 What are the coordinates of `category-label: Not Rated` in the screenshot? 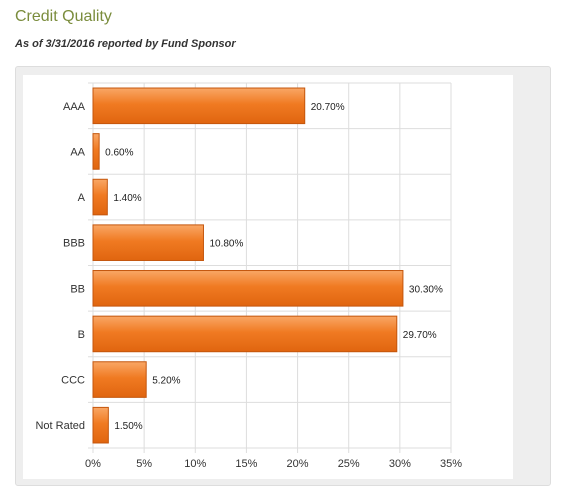 It's located at (60, 426).